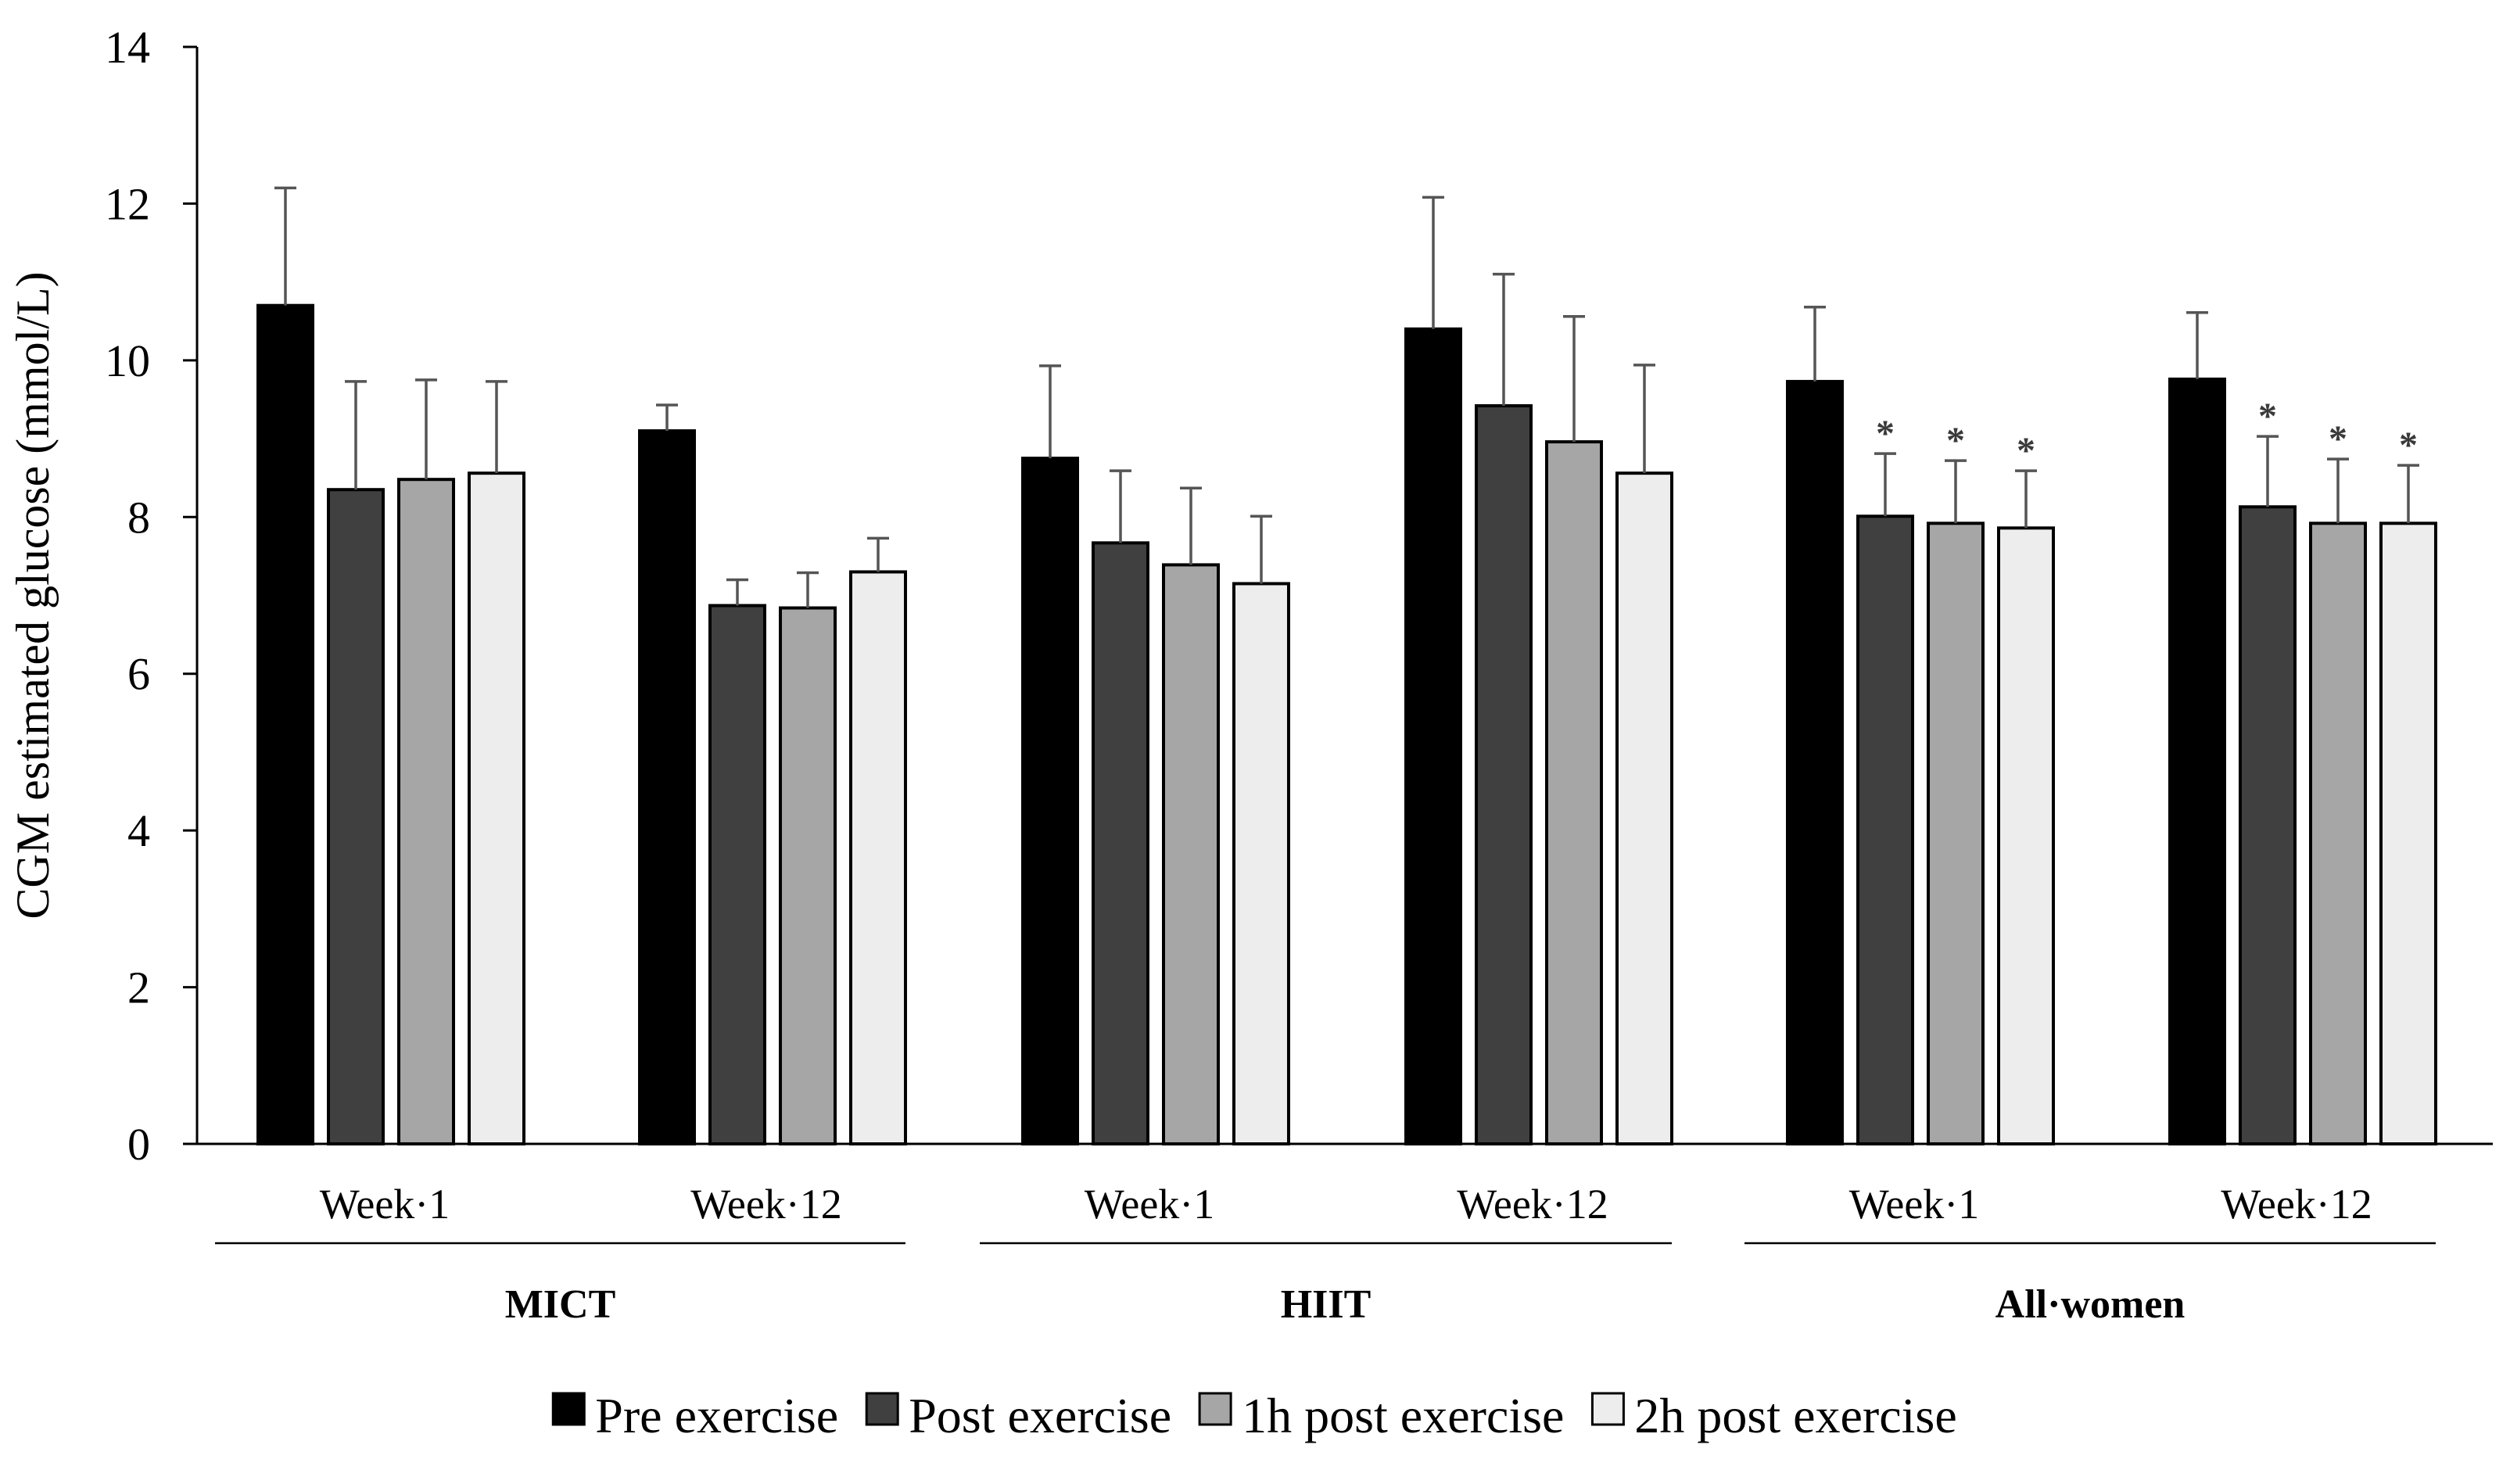 This screenshot has width=2510, height=1484. What do you see at coordinates (138, 830) in the screenshot?
I see `y-tick-label: 4` at bounding box center [138, 830].